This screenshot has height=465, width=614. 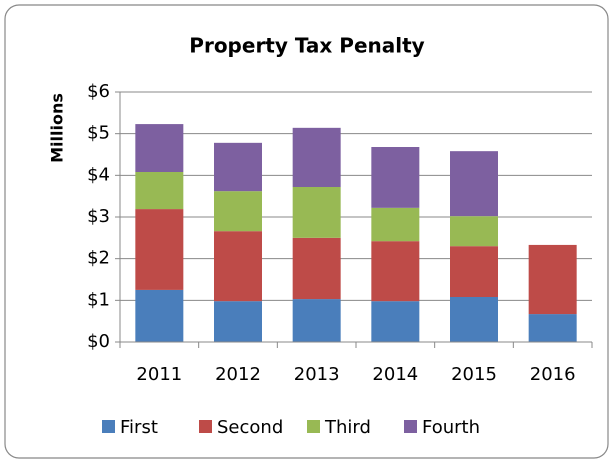 I want to click on y-tick-label: $4, so click(x=98, y=174).